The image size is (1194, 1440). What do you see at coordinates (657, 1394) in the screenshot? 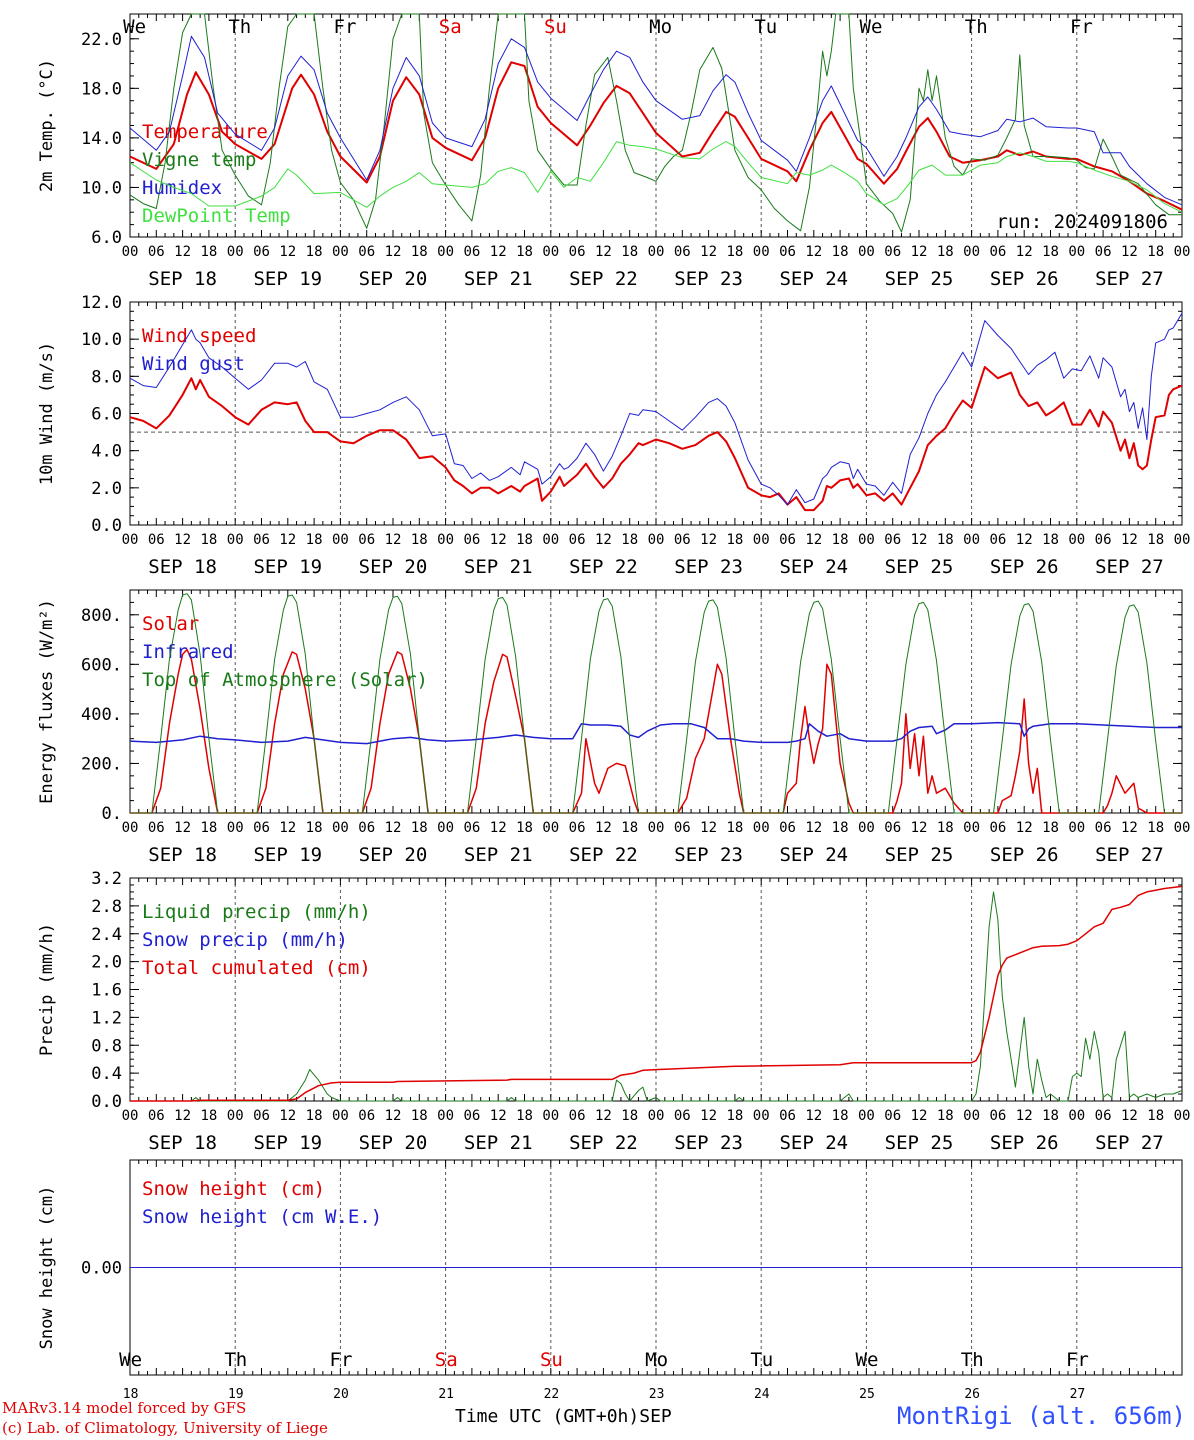
I see `day-number-label: 23` at bounding box center [657, 1394].